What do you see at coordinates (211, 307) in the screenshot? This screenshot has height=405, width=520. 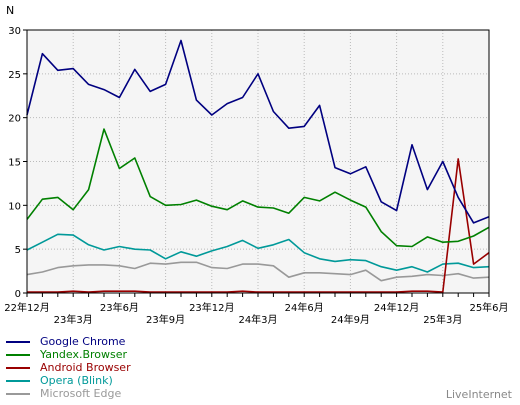 I see `x-tick-label: 23年12月` at bounding box center [211, 307].